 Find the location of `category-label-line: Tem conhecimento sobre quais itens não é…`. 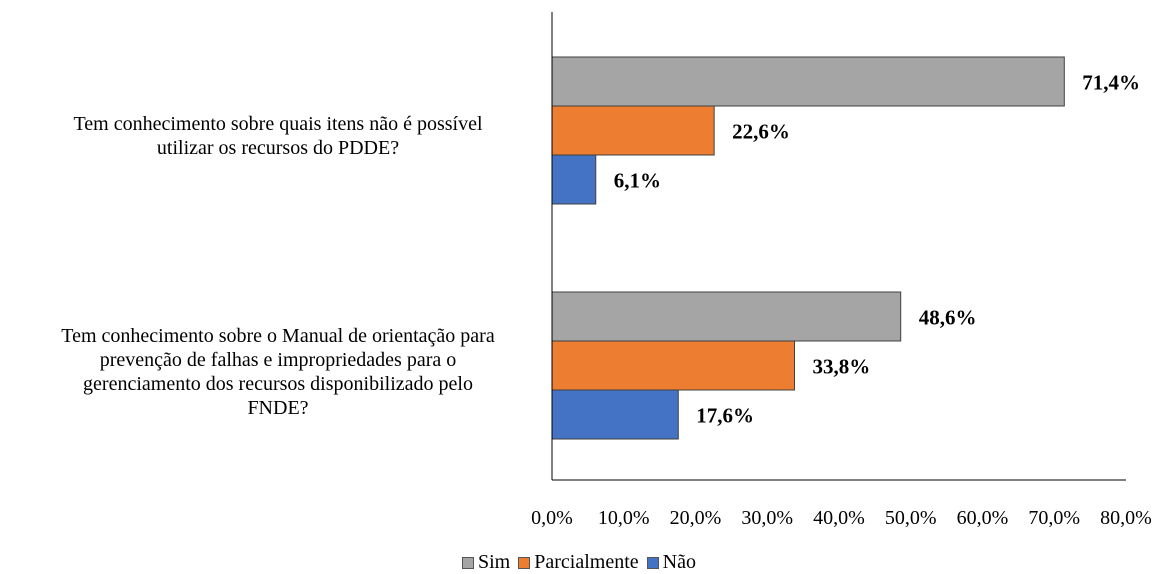

category-label-line: Tem conhecimento sobre quais itens não é… is located at coordinates (278, 124).